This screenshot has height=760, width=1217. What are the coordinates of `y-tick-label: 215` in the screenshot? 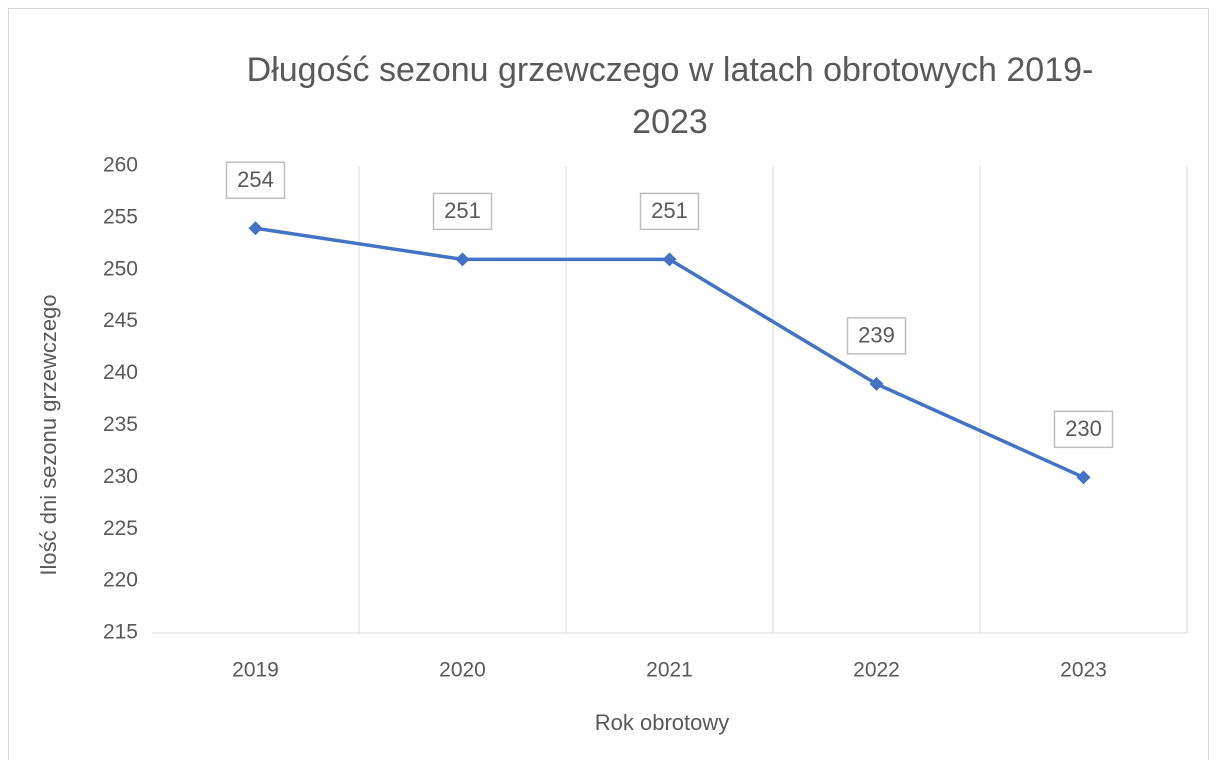 It's located at (120, 632).